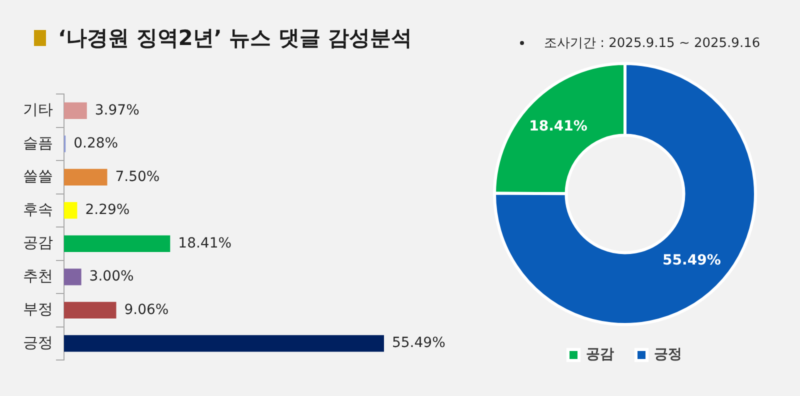 The height and width of the screenshot is (396, 800). Describe the element at coordinates (38, 176) in the screenshot. I see `y-tick-label: 쓸쓸` at that location.